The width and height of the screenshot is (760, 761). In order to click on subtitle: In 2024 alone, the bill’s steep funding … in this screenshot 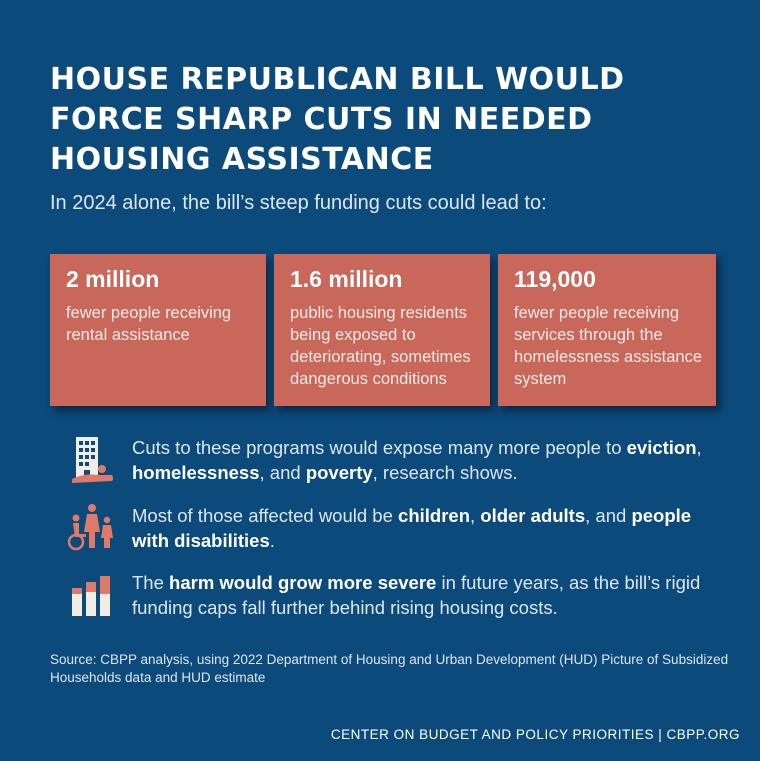, I will do `click(298, 203)`.